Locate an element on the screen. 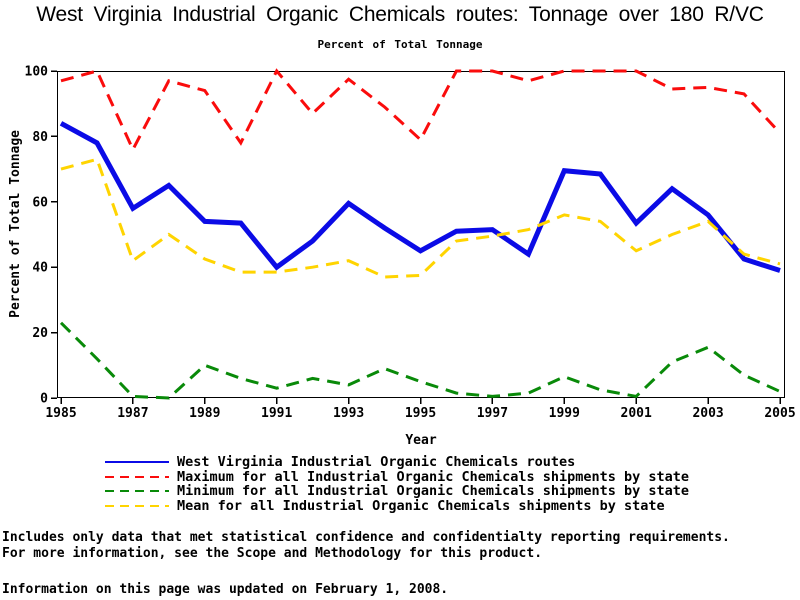 The width and height of the screenshot is (800, 600). svg-text: 1999 is located at coordinates (564, 413).